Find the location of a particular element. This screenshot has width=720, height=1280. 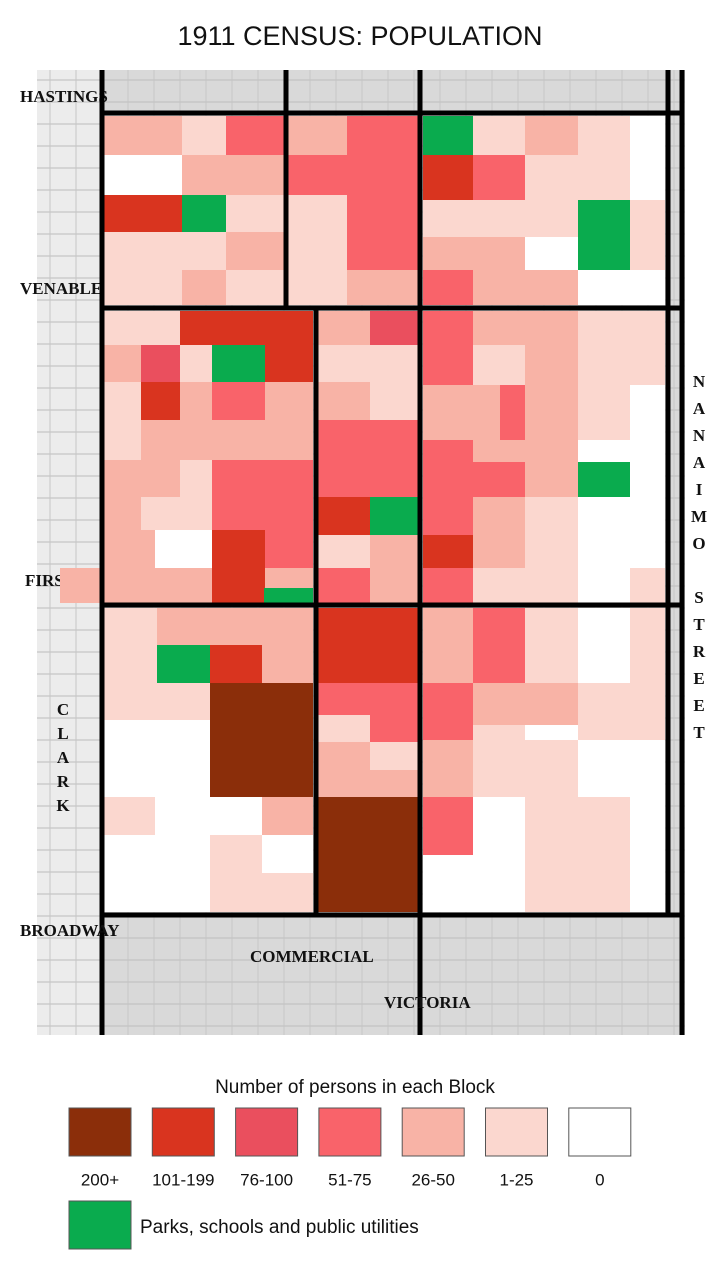

legend-label: 26-50 is located at coordinates (432, 1179).